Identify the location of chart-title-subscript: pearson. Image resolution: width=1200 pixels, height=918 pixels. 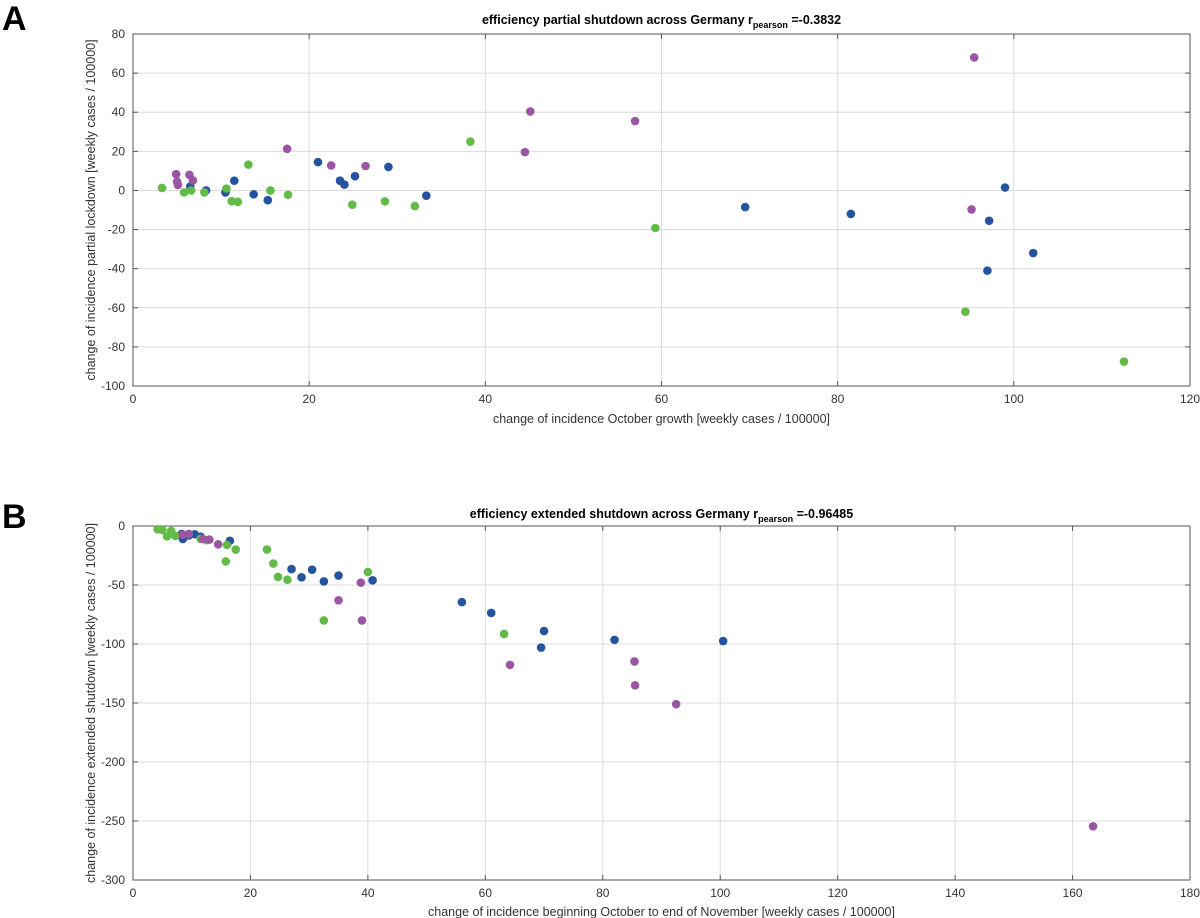
(775, 519).